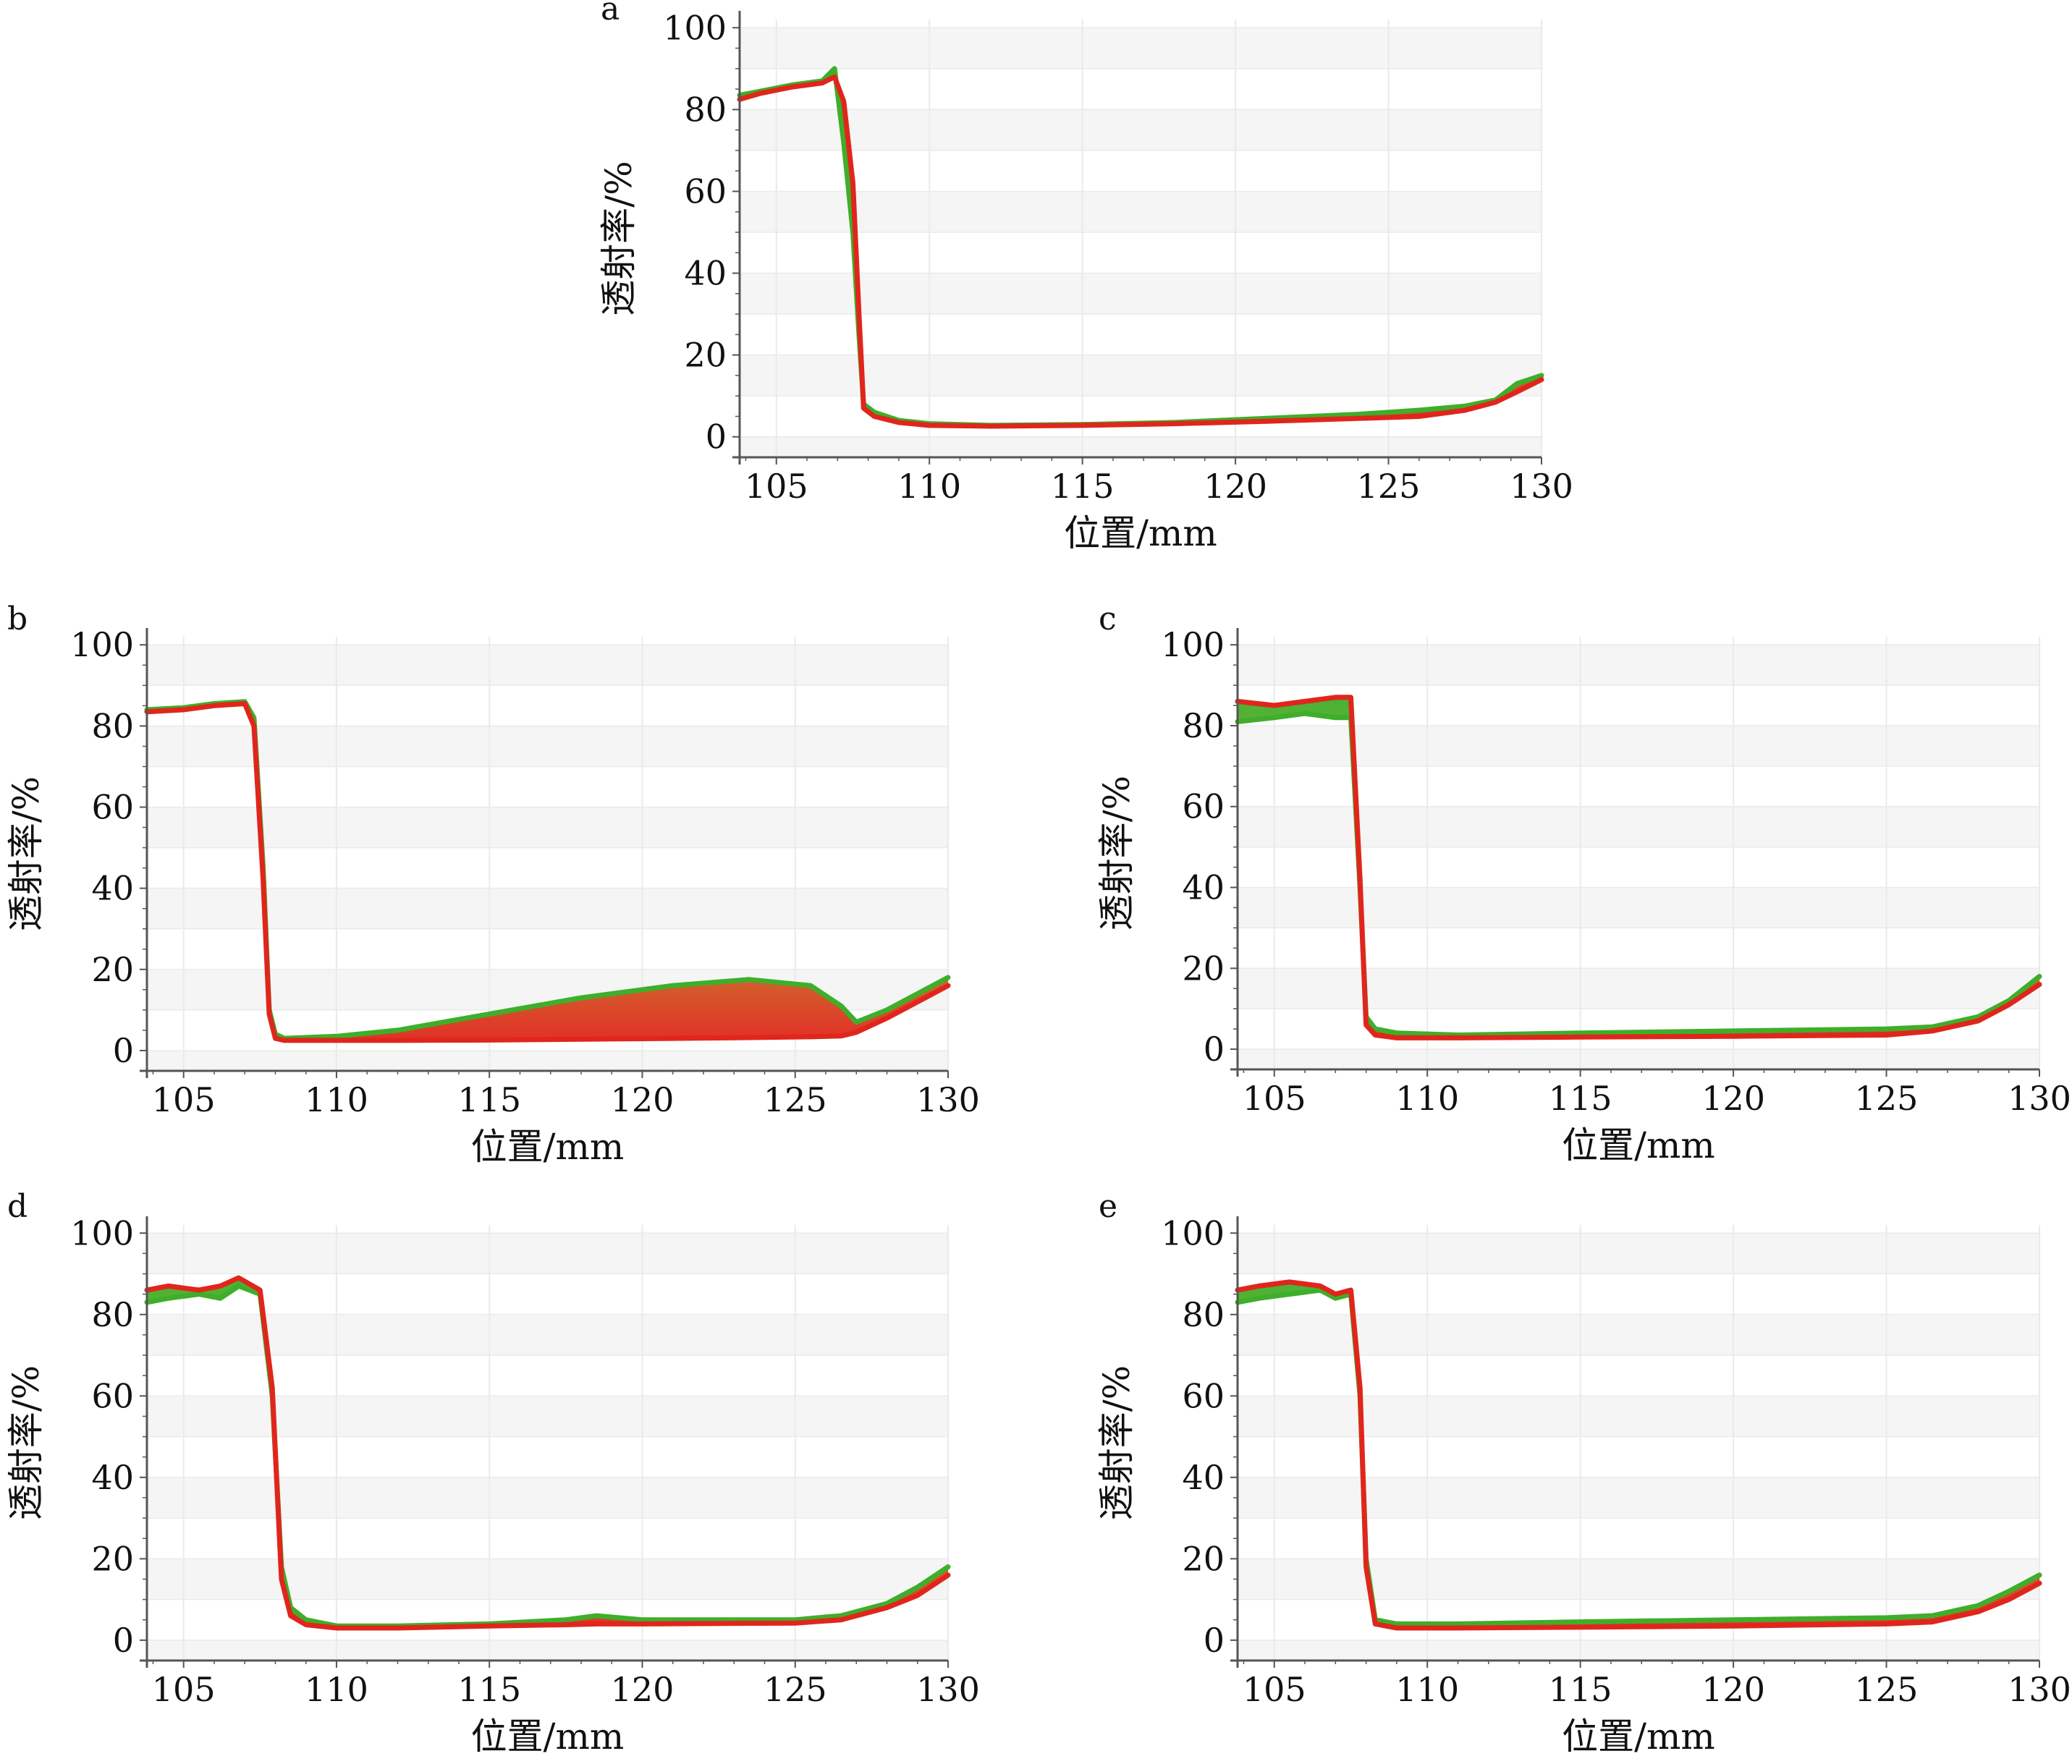 Image resolution: width=2072 pixels, height=1764 pixels. Describe the element at coordinates (1108, 1206) in the screenshot. I see `panel-label: e` at that location.